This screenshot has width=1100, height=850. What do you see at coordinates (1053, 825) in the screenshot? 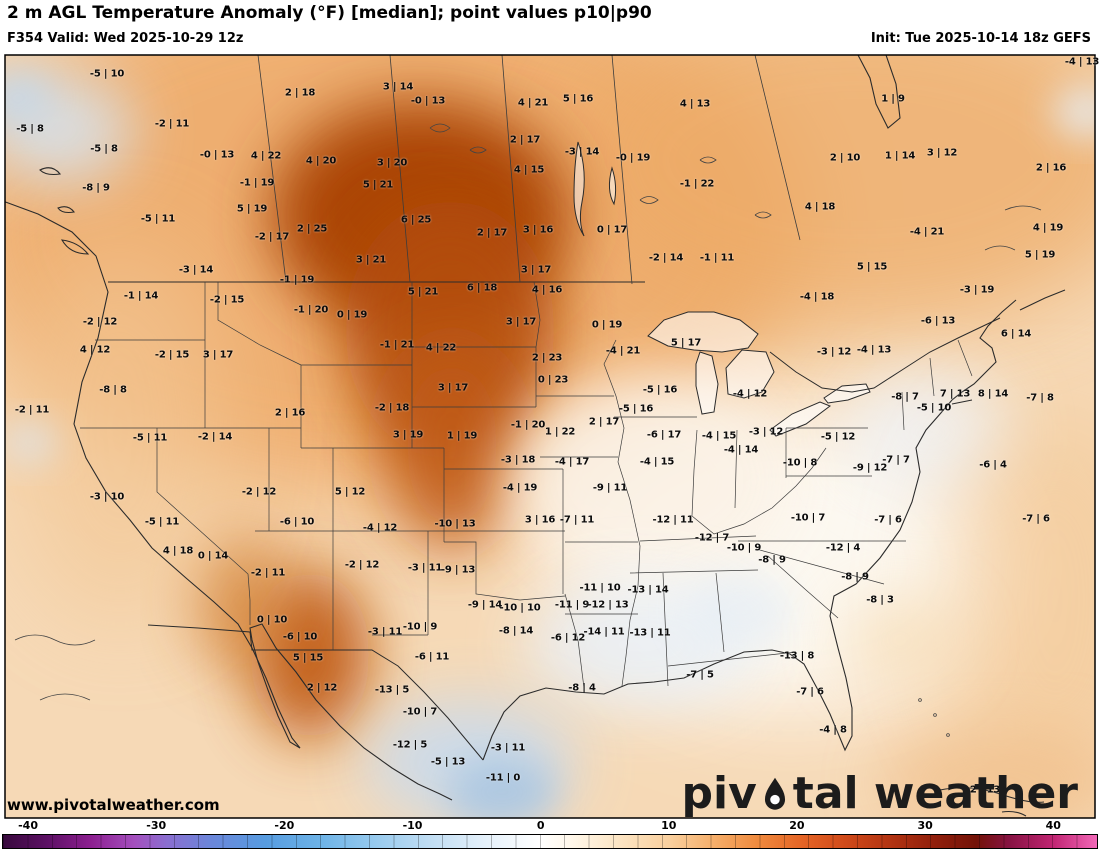
I see `colorbar-tick-label: 40` at bounding box center [1053, 825].